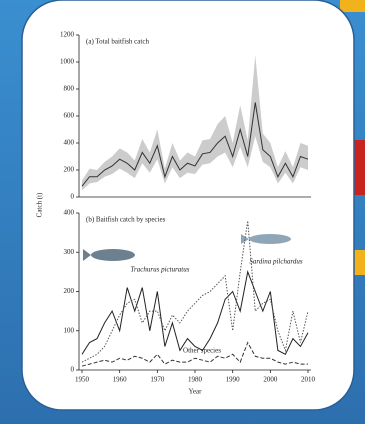 The width and height of the screenshot is (365, 429). What do you see at coordinates (352, 6) in the screenshot?
I see `decoration` at bounding box center [352, 6].